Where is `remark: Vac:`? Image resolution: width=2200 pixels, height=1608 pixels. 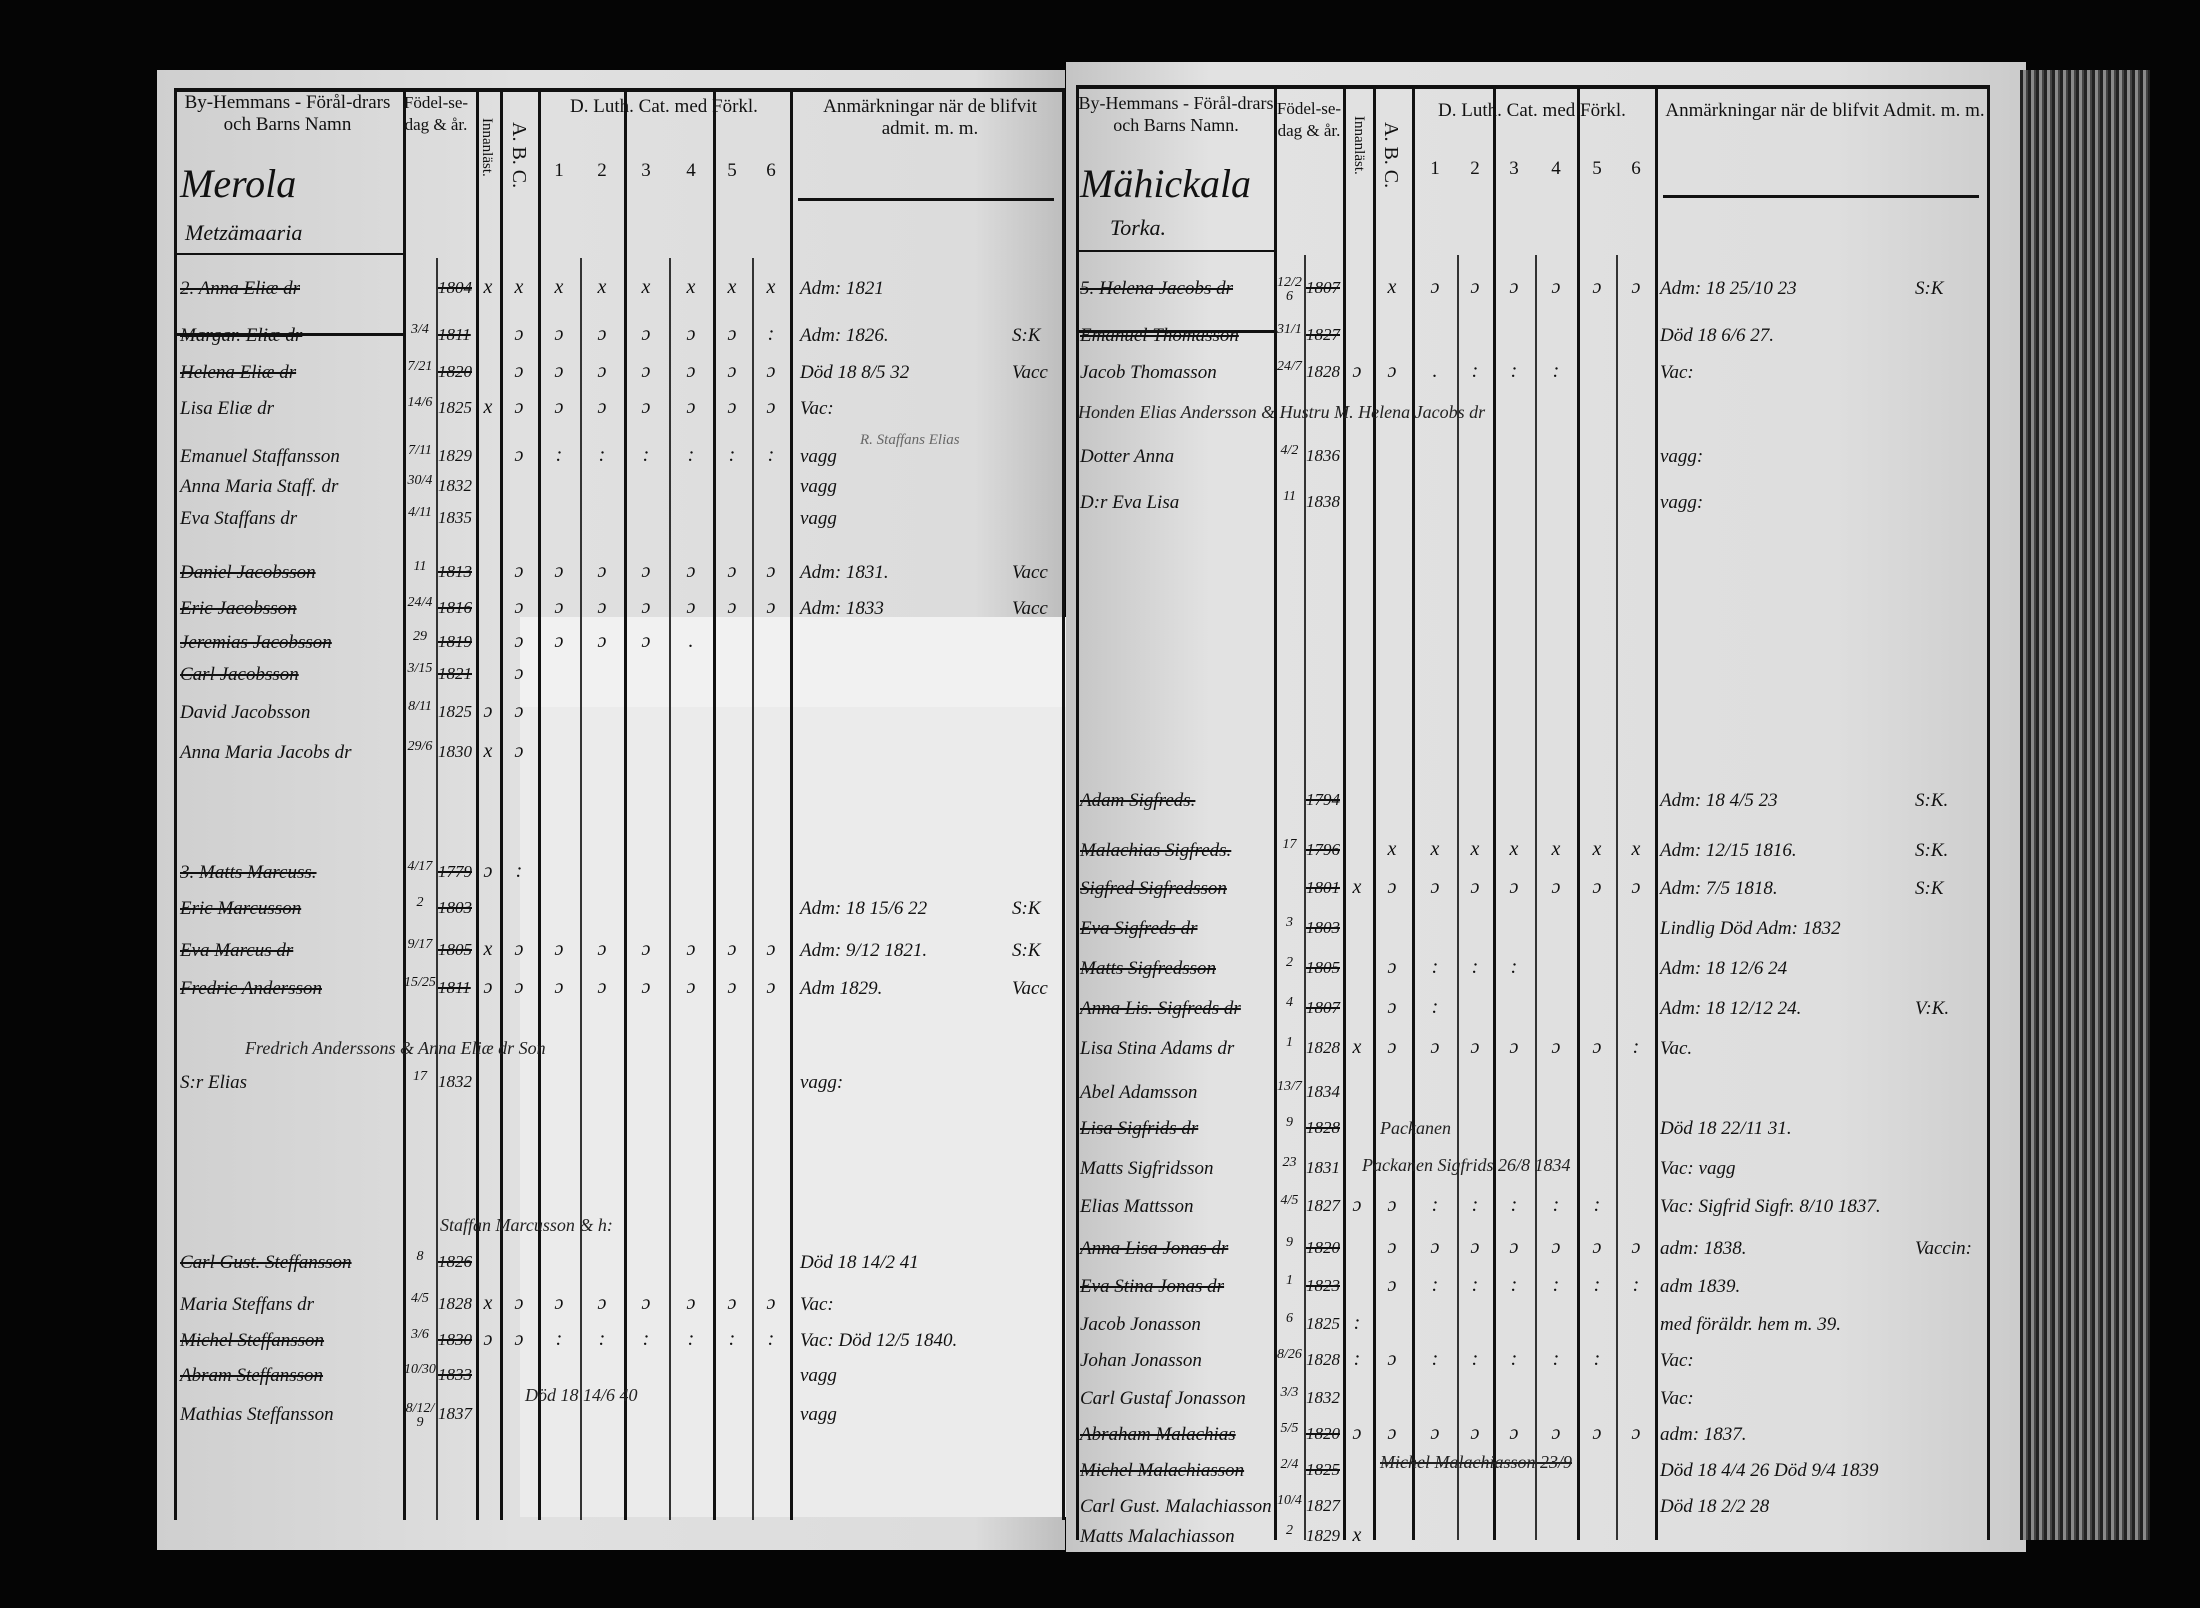 remark: Vac: is located at coordinates (1677, 1360).